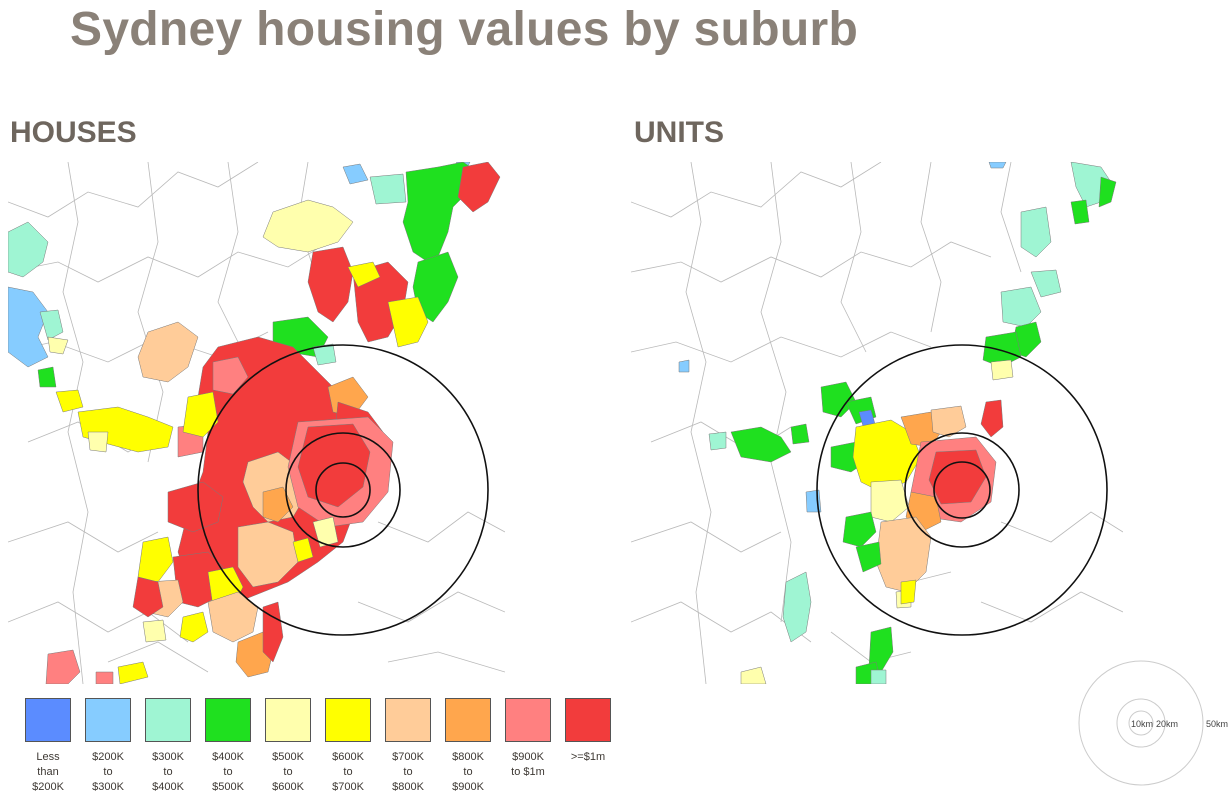 Image resolution: width=1231 pixels, height=804 pixels. Describe the element at coordinates (464, 29) in the screenshot. I see `page-title: Sydney housing values by suburb` at that location.